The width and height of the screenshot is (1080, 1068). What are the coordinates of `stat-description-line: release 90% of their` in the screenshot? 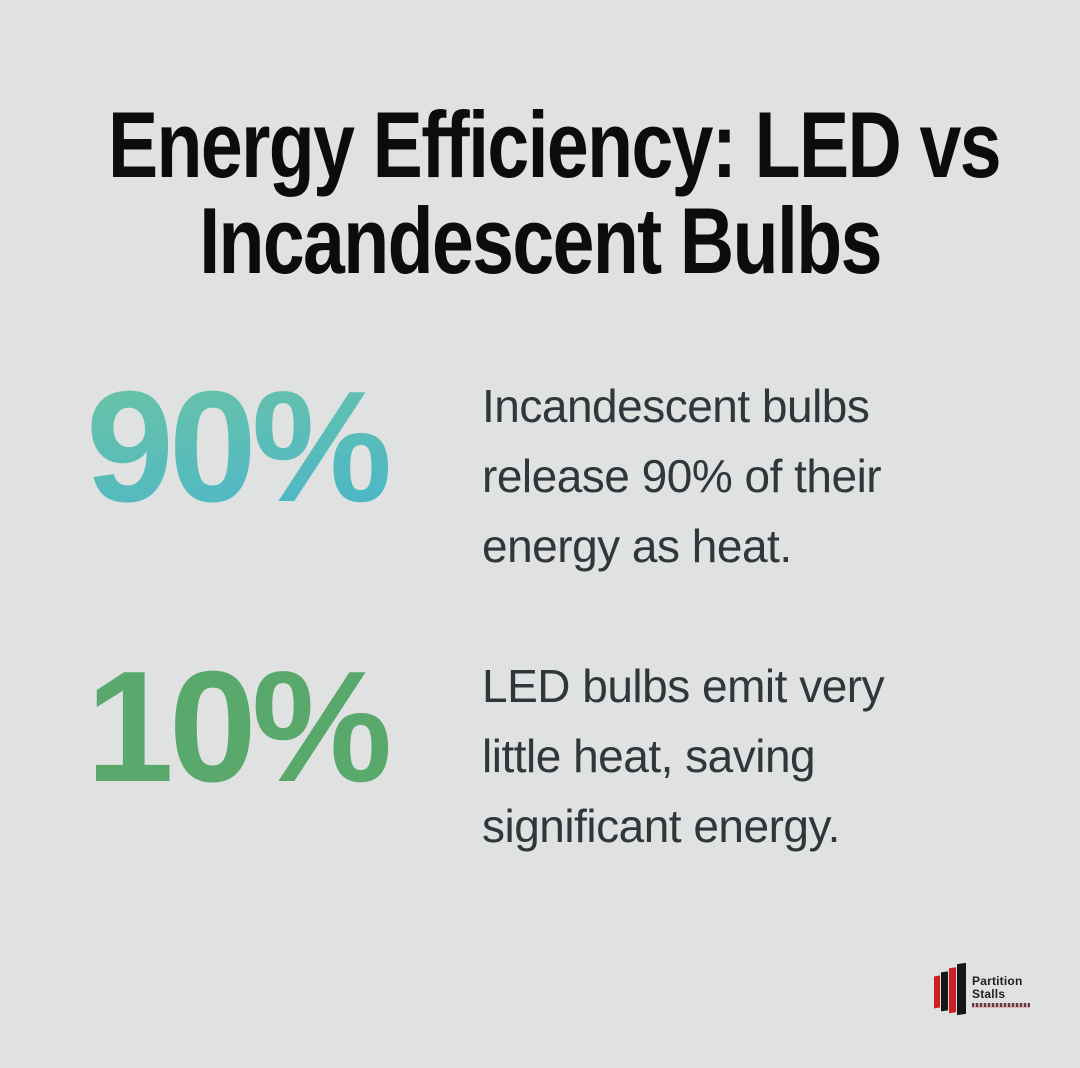 It's located at (682, 476).